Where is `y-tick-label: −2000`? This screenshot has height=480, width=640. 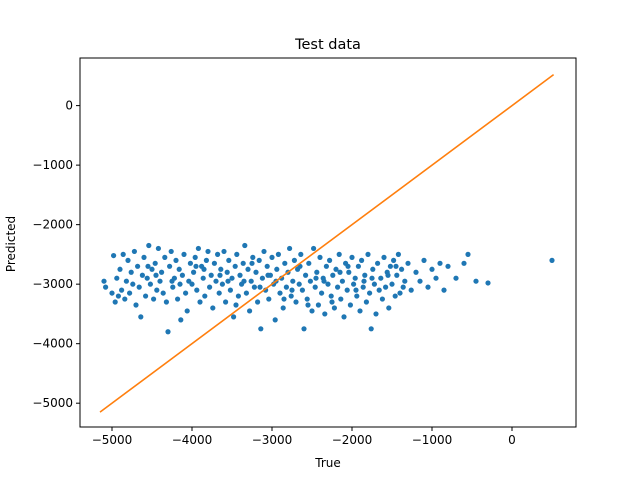
y-tick-label: −2000 is located at coordinates (52, 225).